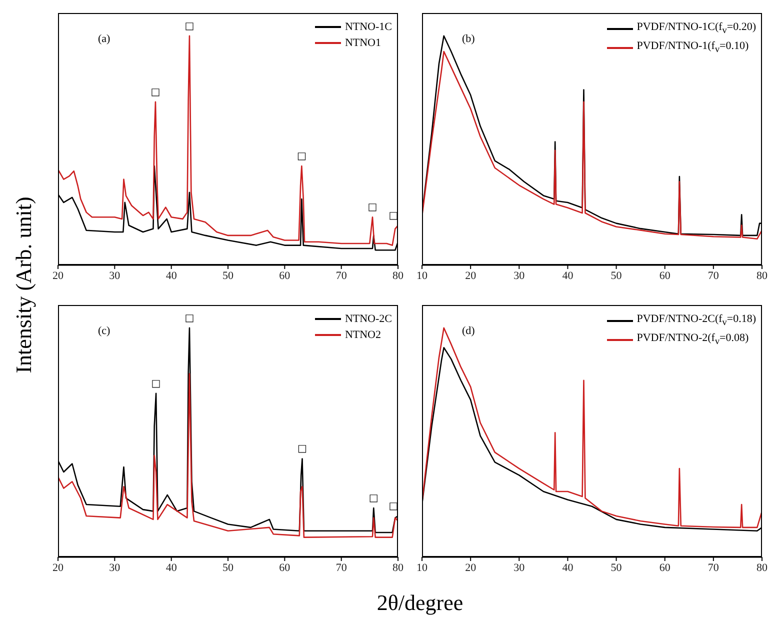 The width and height of the screenshot is (782, 623). Describe the element at coordinates (692, 339) in the screenshot. I see `legend-label: PVDF/NTNO-2(f$_{v}$=0.08)` at that location.